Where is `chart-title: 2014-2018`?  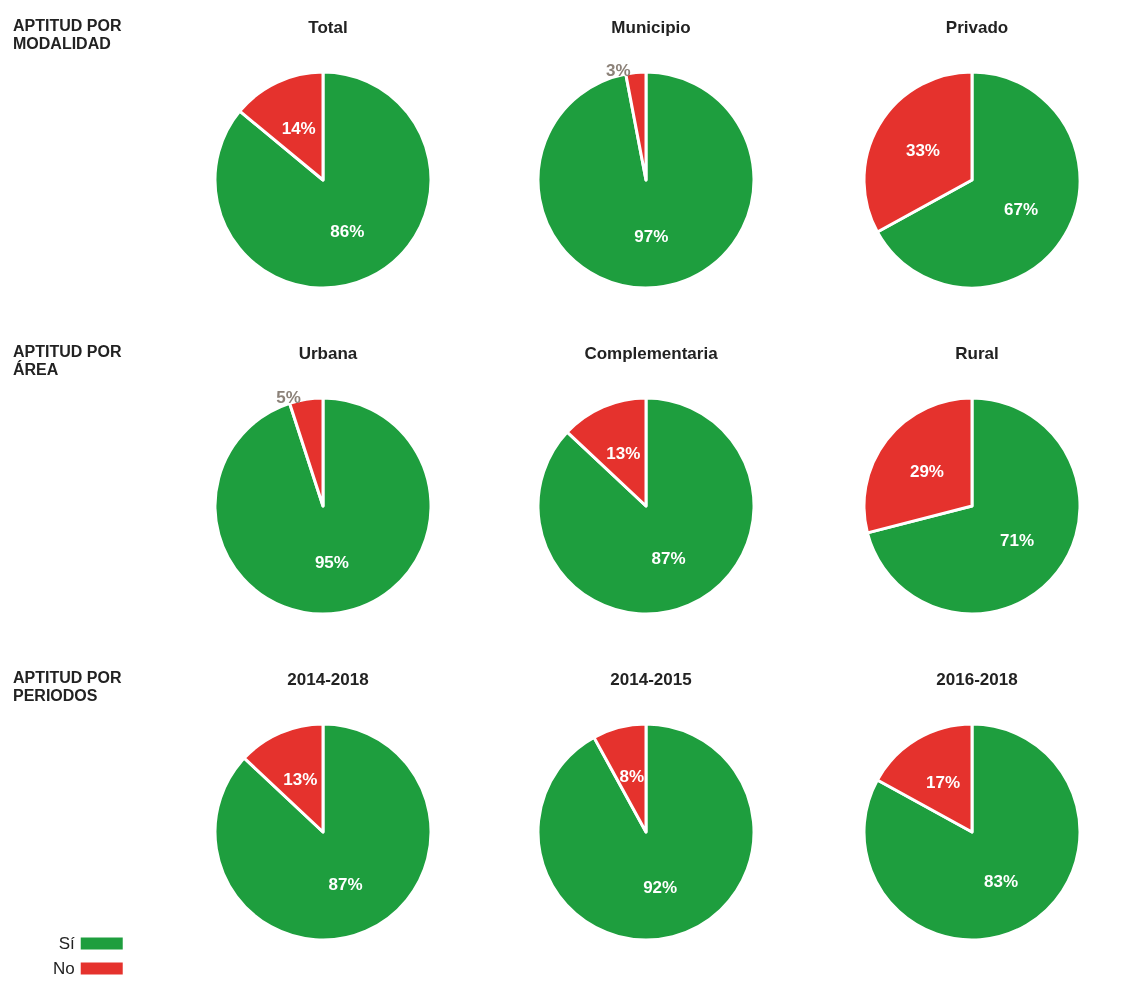 chart-title: 2014-2018 is located at coordinates (328, 679).